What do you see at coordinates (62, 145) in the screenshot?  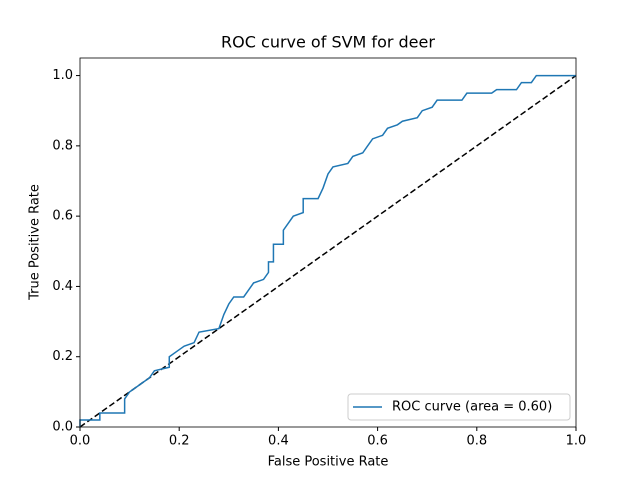 I see `y-tick-label: 0.8` at bounding box center [62, 145].